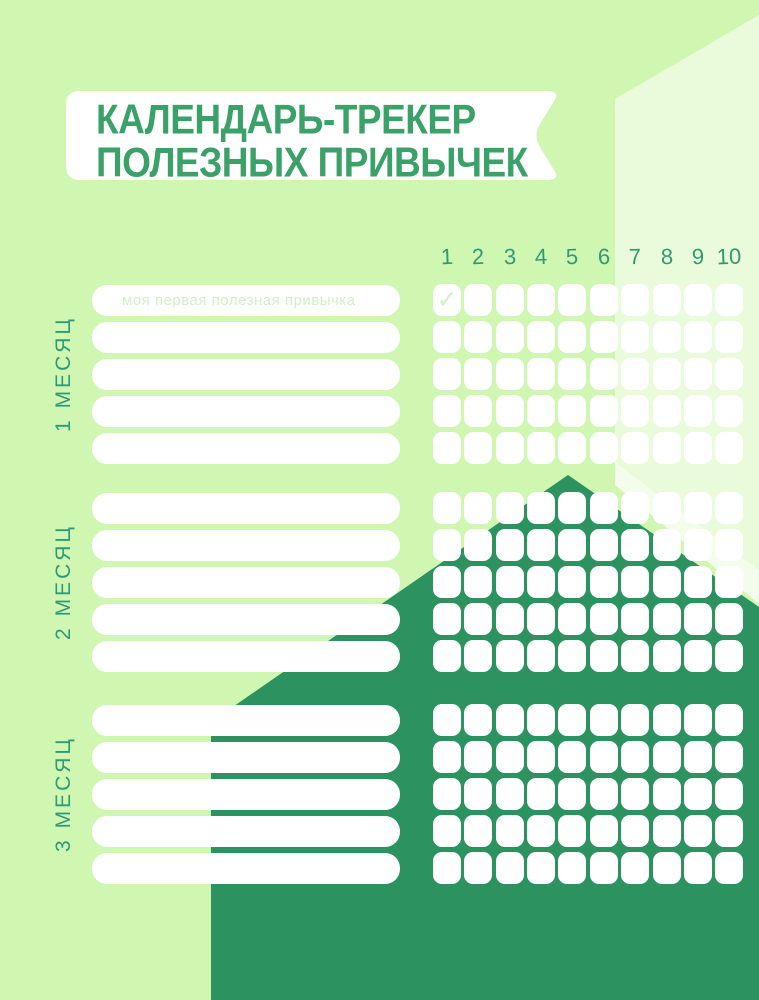 Image resolution: width=759 pixels, height=1000 pixels. Describe the element at coordinates (666, 757) in the screenshot. I see `day-checkbox-m3-r2-d8` at that location.